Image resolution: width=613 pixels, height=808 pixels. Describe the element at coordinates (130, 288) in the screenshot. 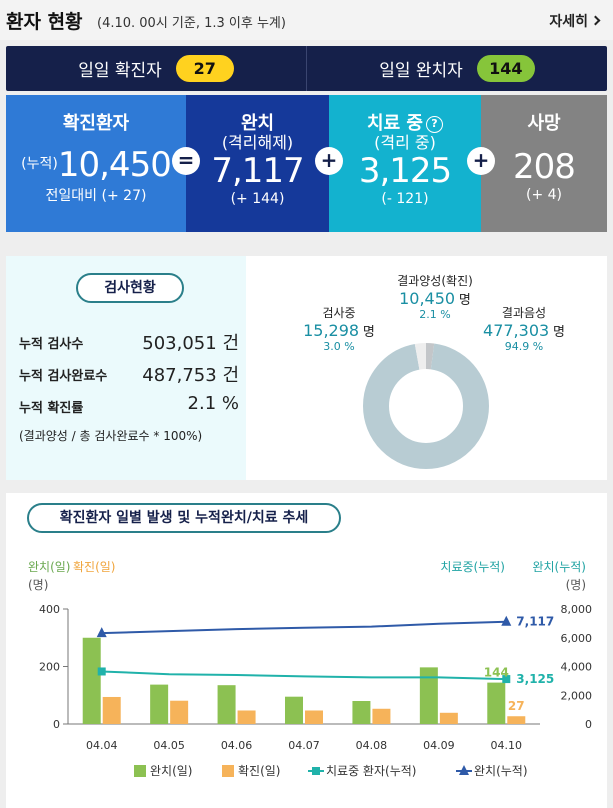

I see `tests-title: 검사현황` at that location.